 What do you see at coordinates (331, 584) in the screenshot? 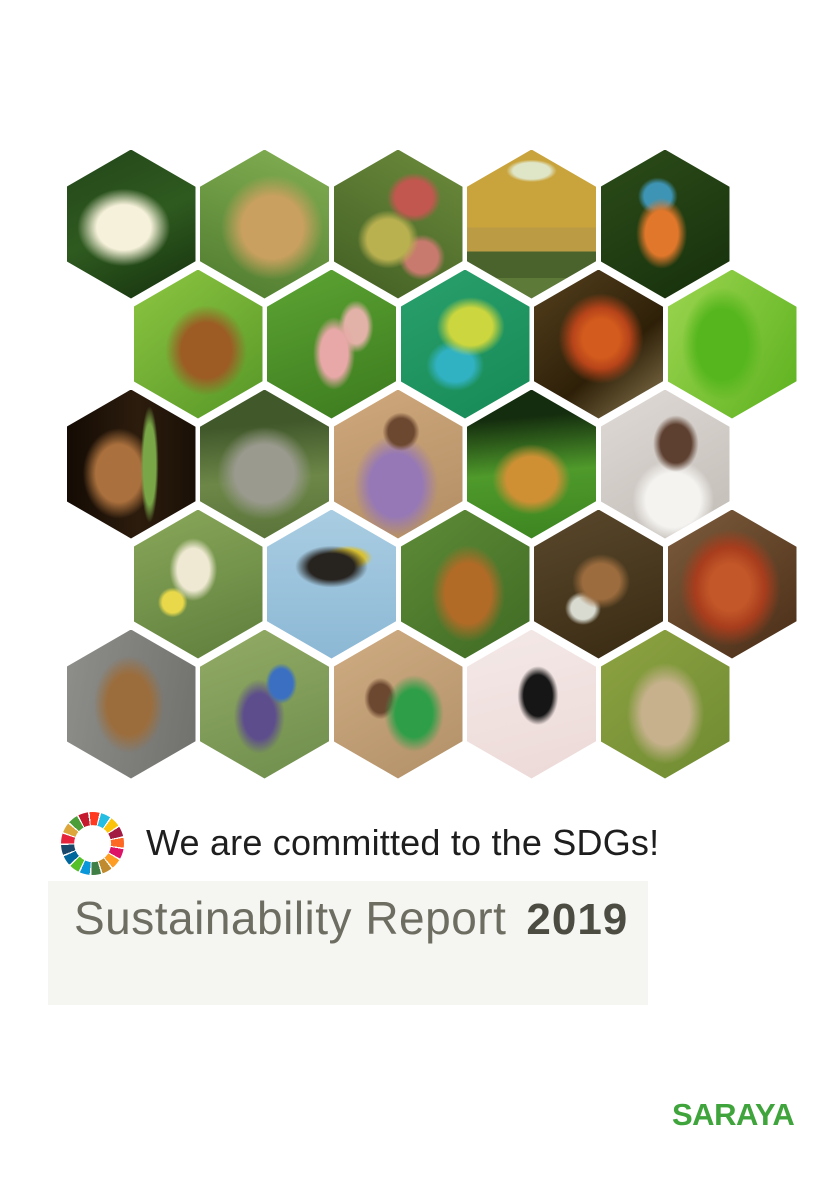
I see `hex-photo-hornbill-flying` at bounding box center [331, 584].